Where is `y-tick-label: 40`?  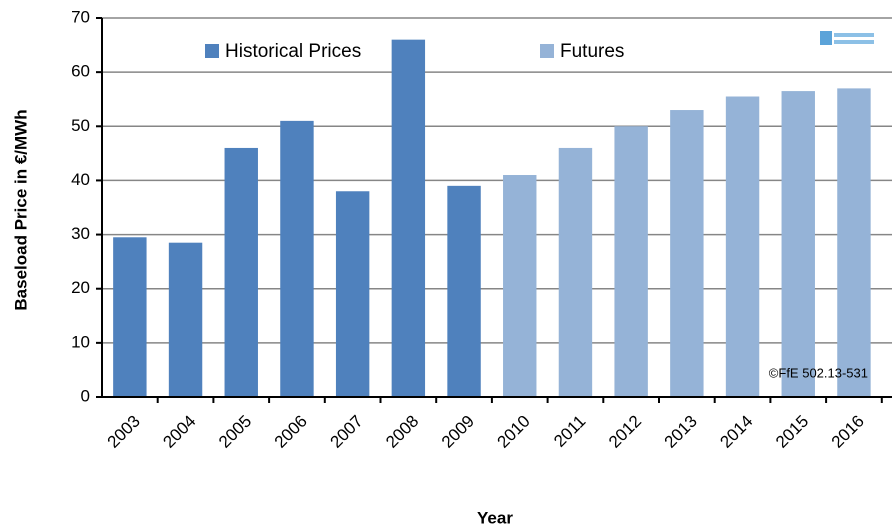
y-tick-label: 40 is located at coordinates (80, 179).